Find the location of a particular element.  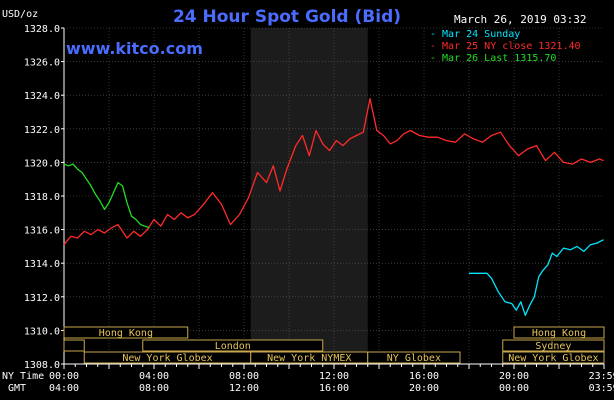

session-band: NY Globex is located at coordinates (414, 357).